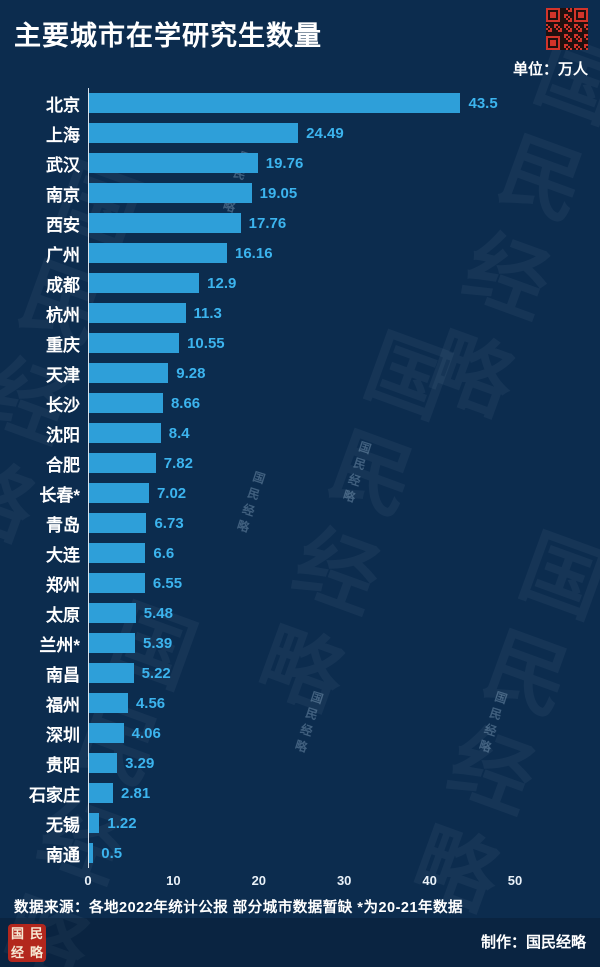  I want to click on bar-row: 南通 0.5, so click(300, 853).